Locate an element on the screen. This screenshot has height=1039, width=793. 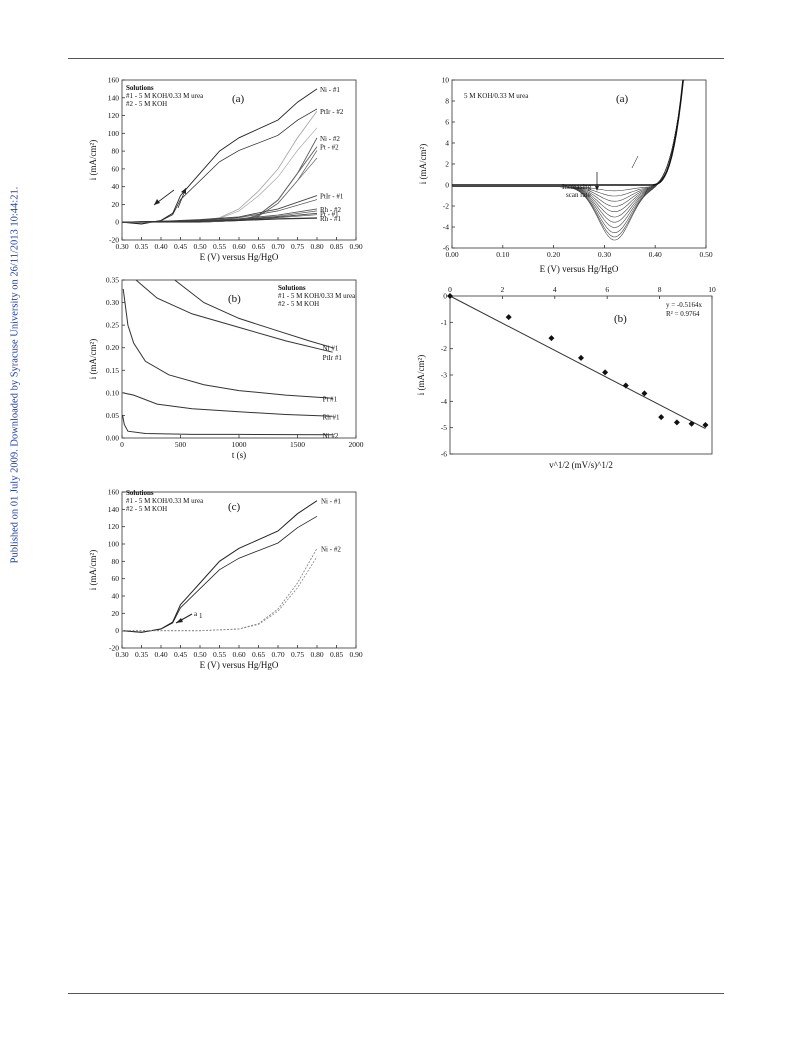
y-tick-label: 0.25 is located at coordinates (112, 325).